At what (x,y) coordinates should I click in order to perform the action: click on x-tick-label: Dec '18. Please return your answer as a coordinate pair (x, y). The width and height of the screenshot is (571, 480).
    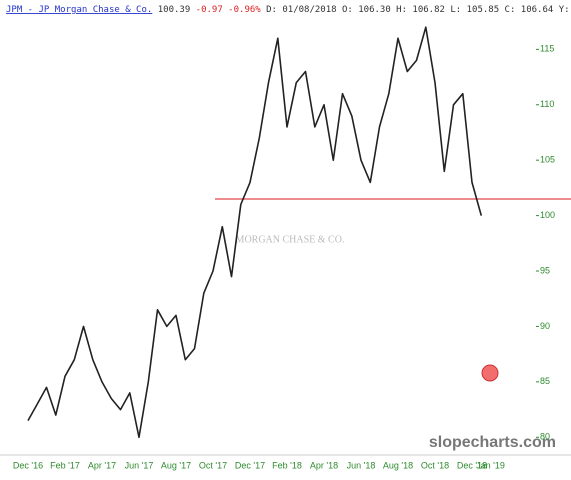
    Looking at the image, I should click on (472, 465).